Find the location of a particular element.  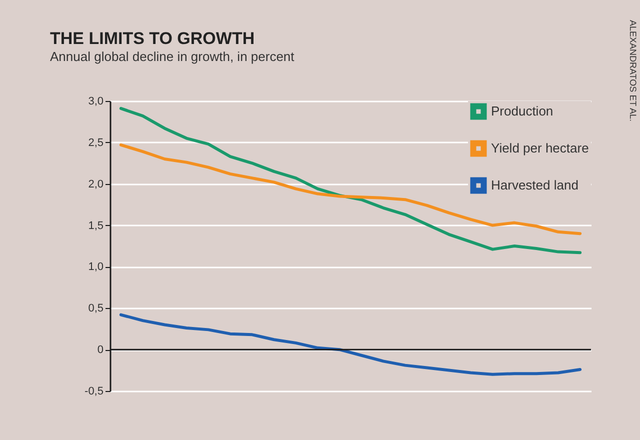

y-tick-label: 0 is located at coordinates (100, 350).